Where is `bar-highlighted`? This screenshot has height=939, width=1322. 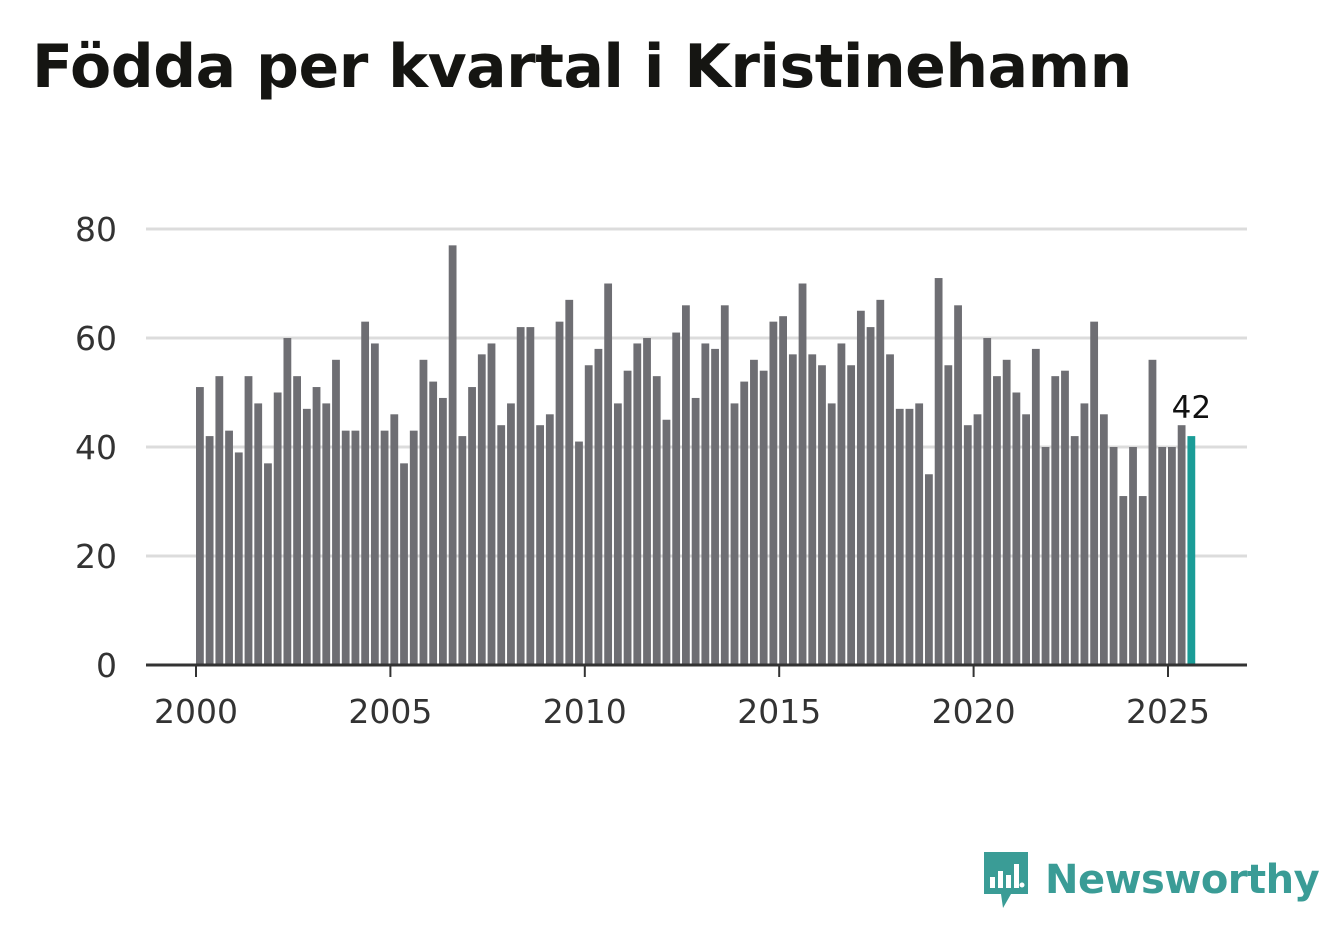
bar-highlighted is located at coordinates (1191, 550).